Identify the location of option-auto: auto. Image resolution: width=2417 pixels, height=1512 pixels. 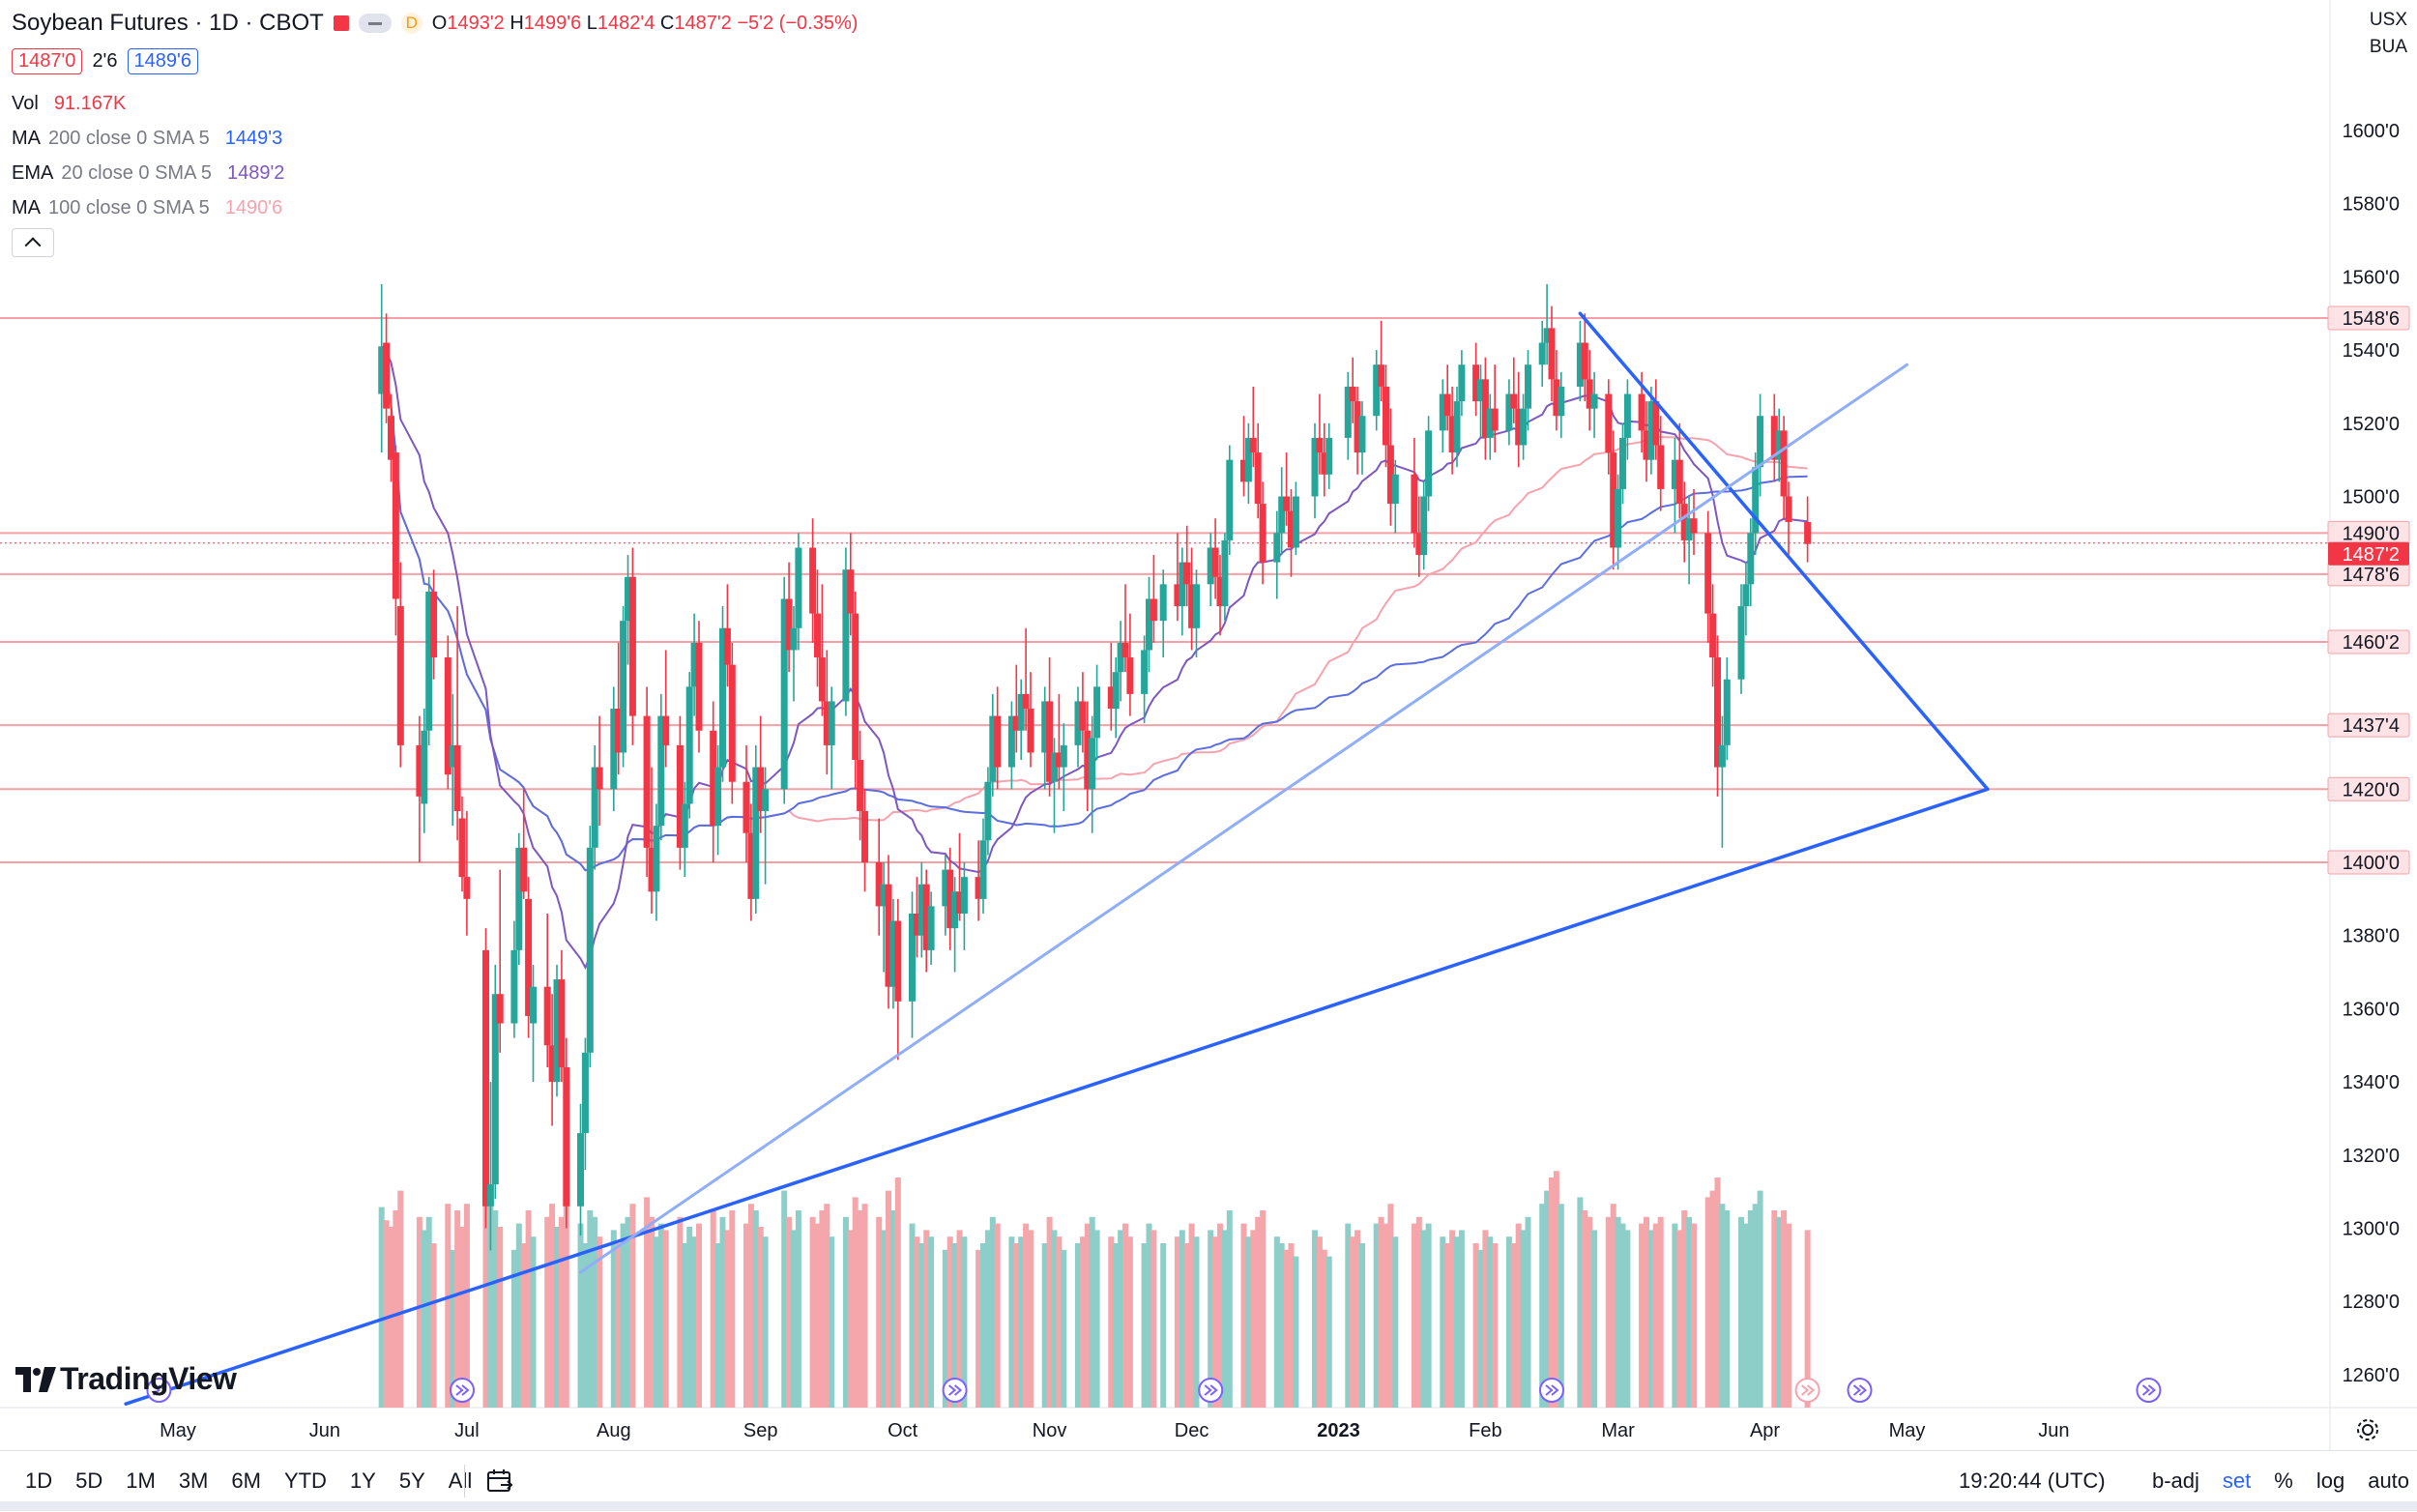
(2389, 1480).